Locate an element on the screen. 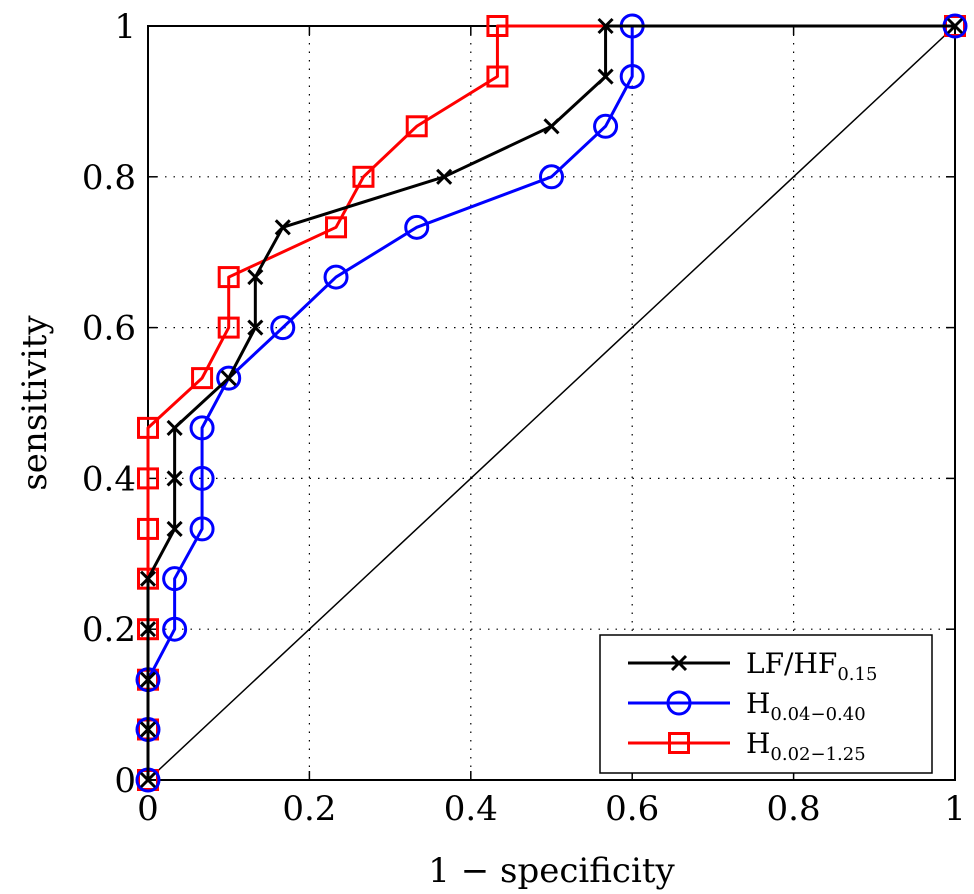 The image size is (974, 894). legend-label: H0.02−1.25 is located at coordinates (806, 746).